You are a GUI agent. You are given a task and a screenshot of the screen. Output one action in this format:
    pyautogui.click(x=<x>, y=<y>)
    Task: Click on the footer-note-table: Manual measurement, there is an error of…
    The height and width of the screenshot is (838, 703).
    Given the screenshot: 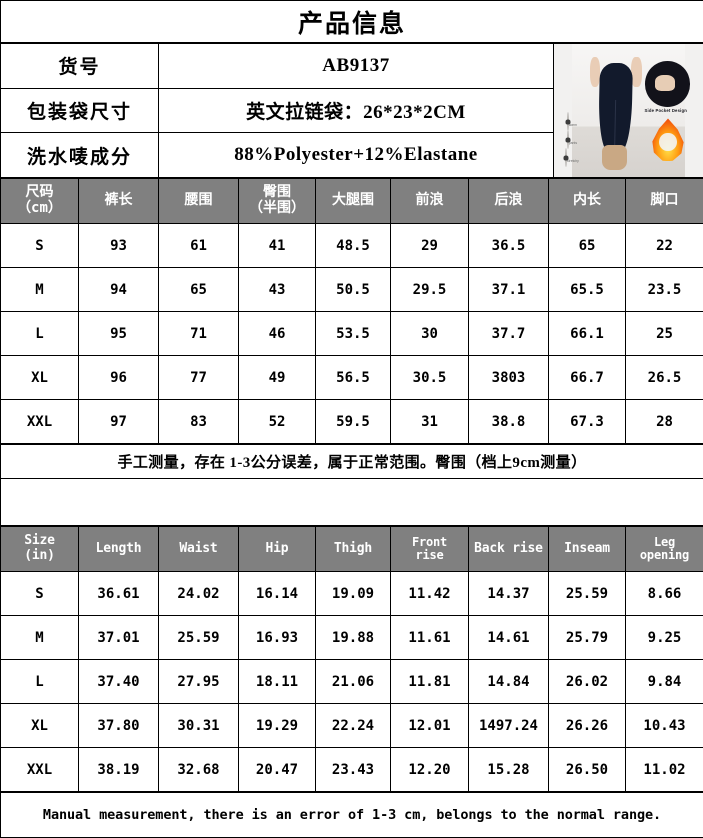 What is the action you would take?
    pyautogui.click(x=351, y=815)
    